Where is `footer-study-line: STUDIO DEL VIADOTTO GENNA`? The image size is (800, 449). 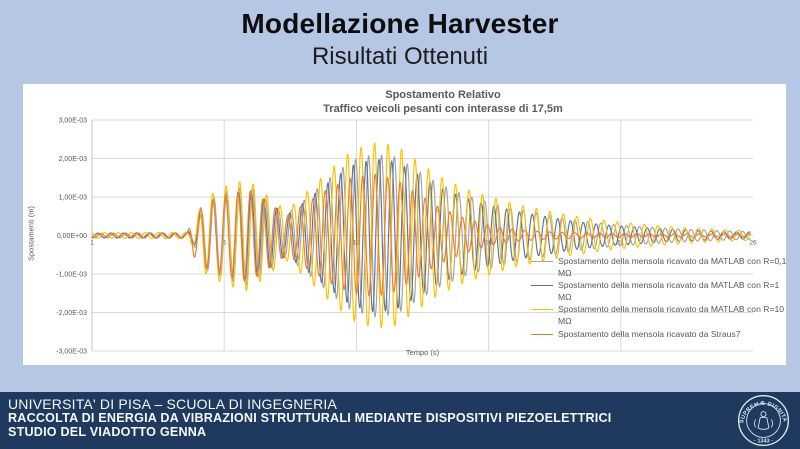 footer-study-line: STUDIO DEL VIADOTTO GENNA is located at coordinates (107, 432).